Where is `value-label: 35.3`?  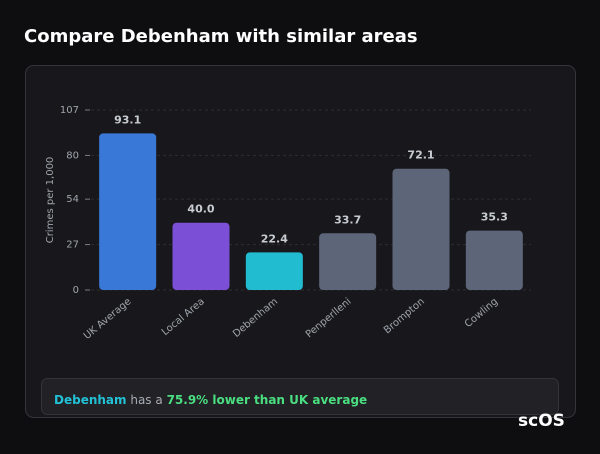
value-label: 35.3 is located at coordinates (494, 217).